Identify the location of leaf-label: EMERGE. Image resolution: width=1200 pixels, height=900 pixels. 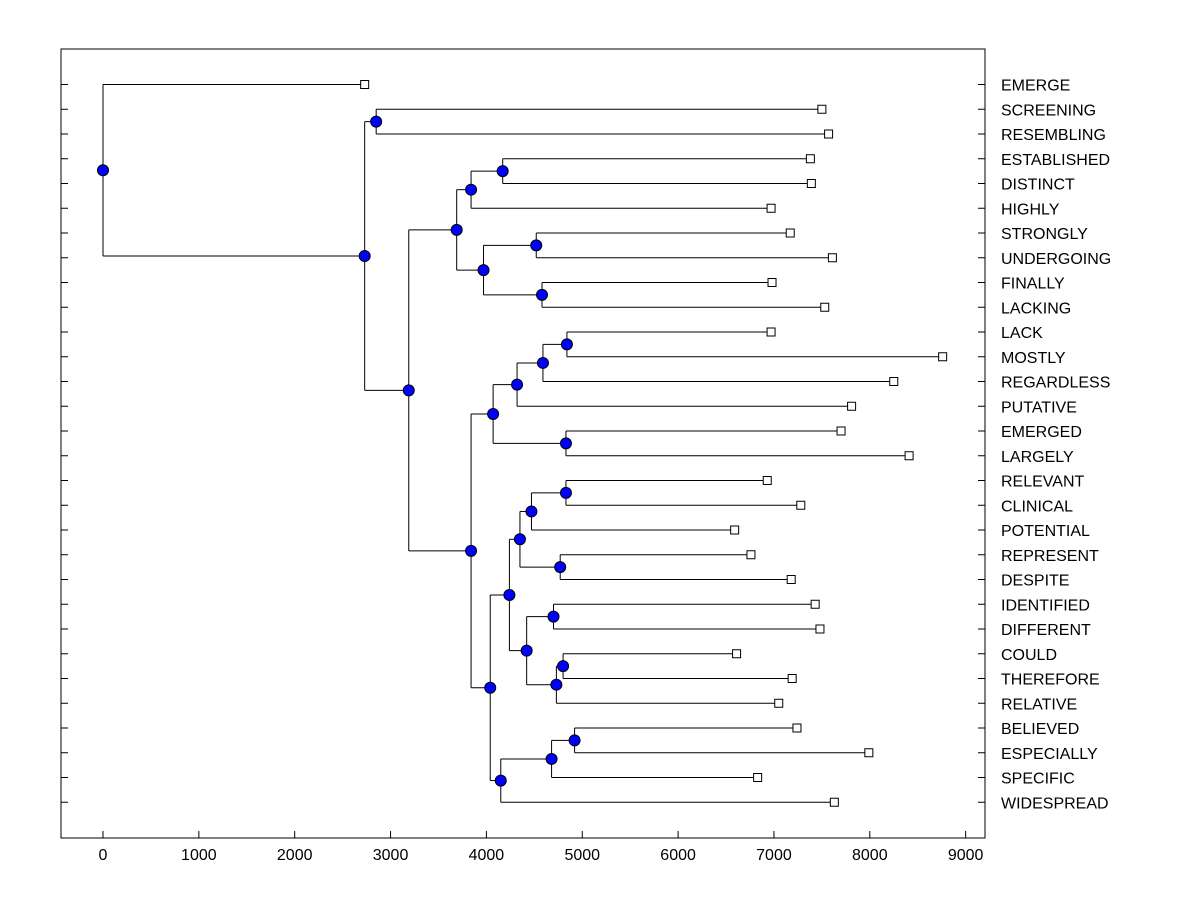
(1035, 86).